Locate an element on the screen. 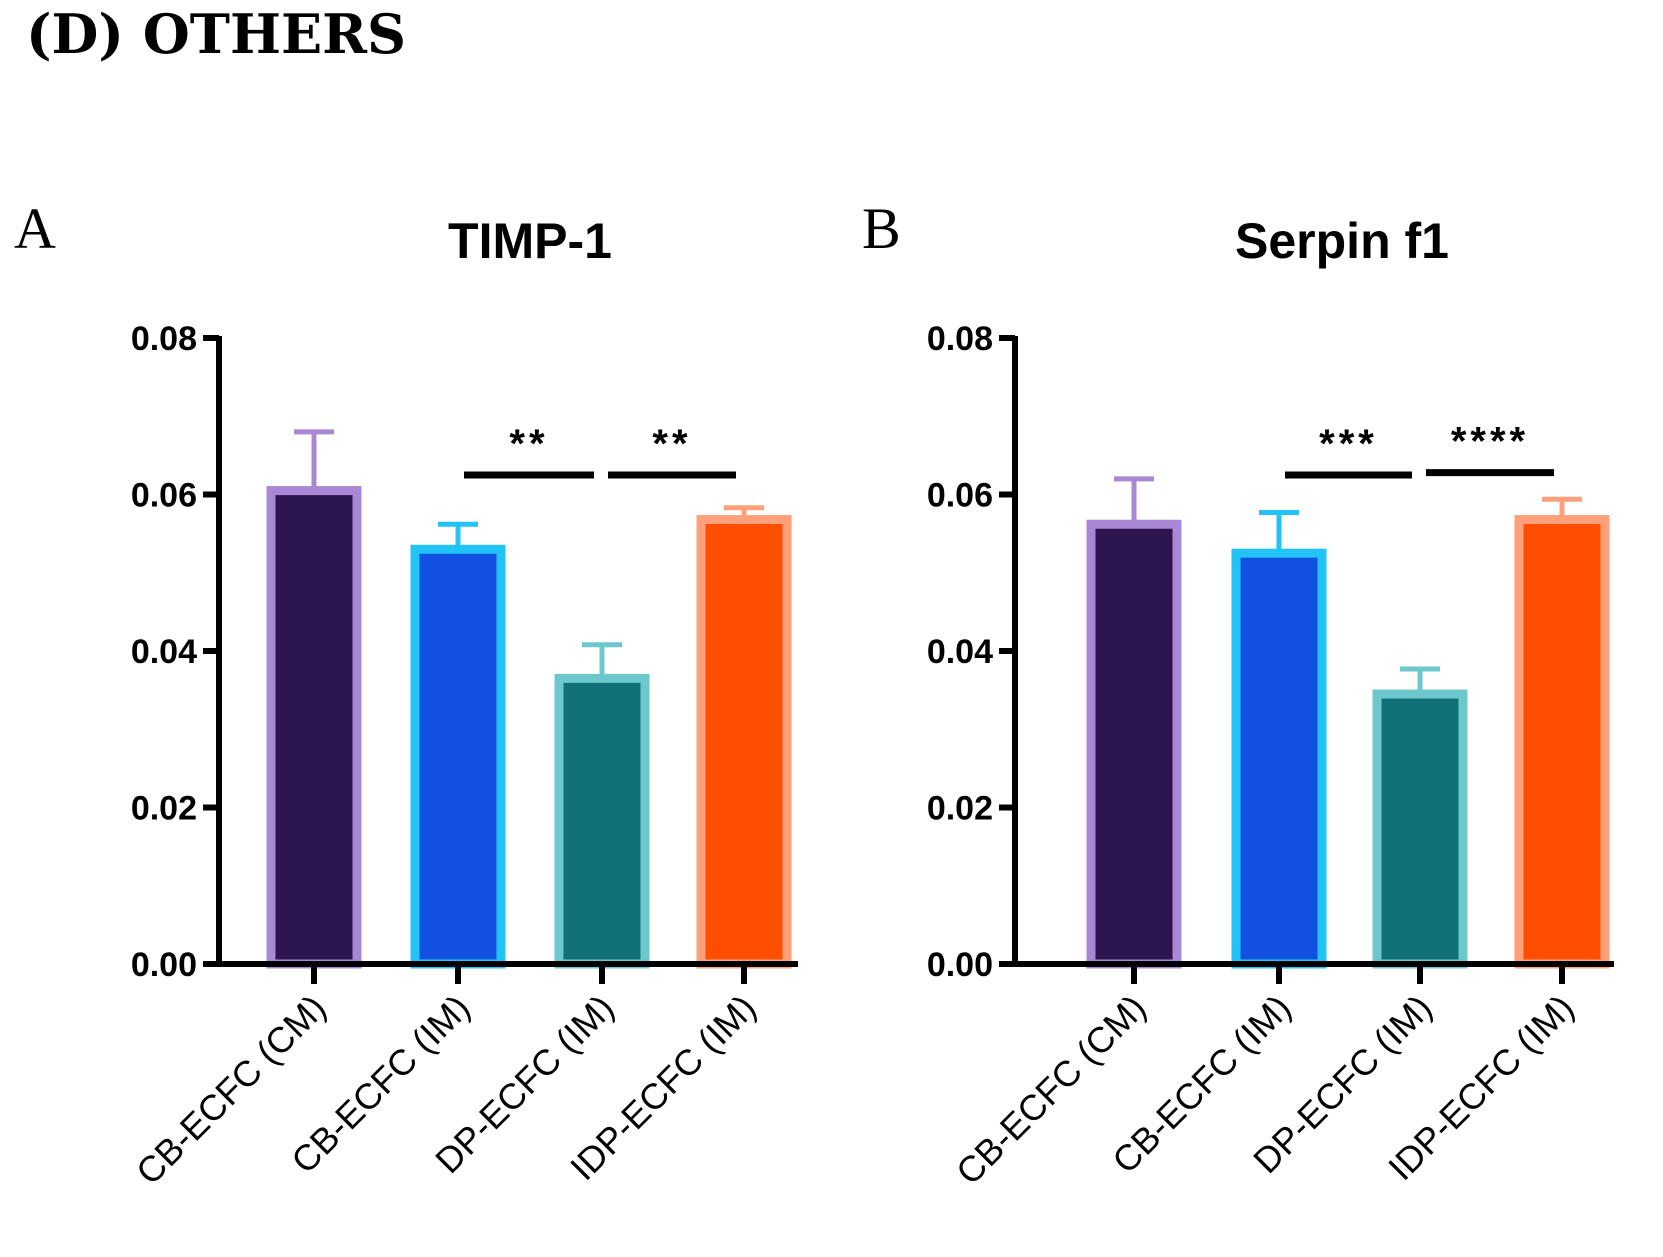  panel-title: Serpin f1 is located at coordinates (1342, 241).